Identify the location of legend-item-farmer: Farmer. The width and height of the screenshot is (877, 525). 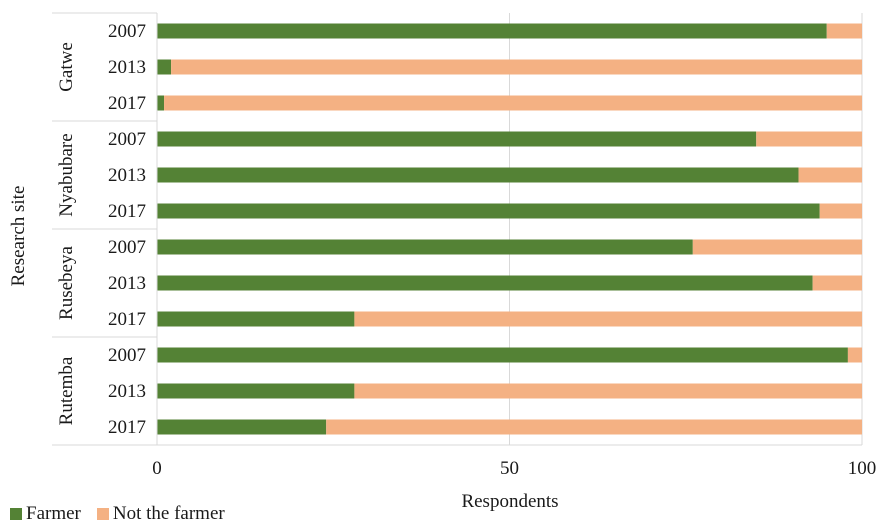
(45, 514).